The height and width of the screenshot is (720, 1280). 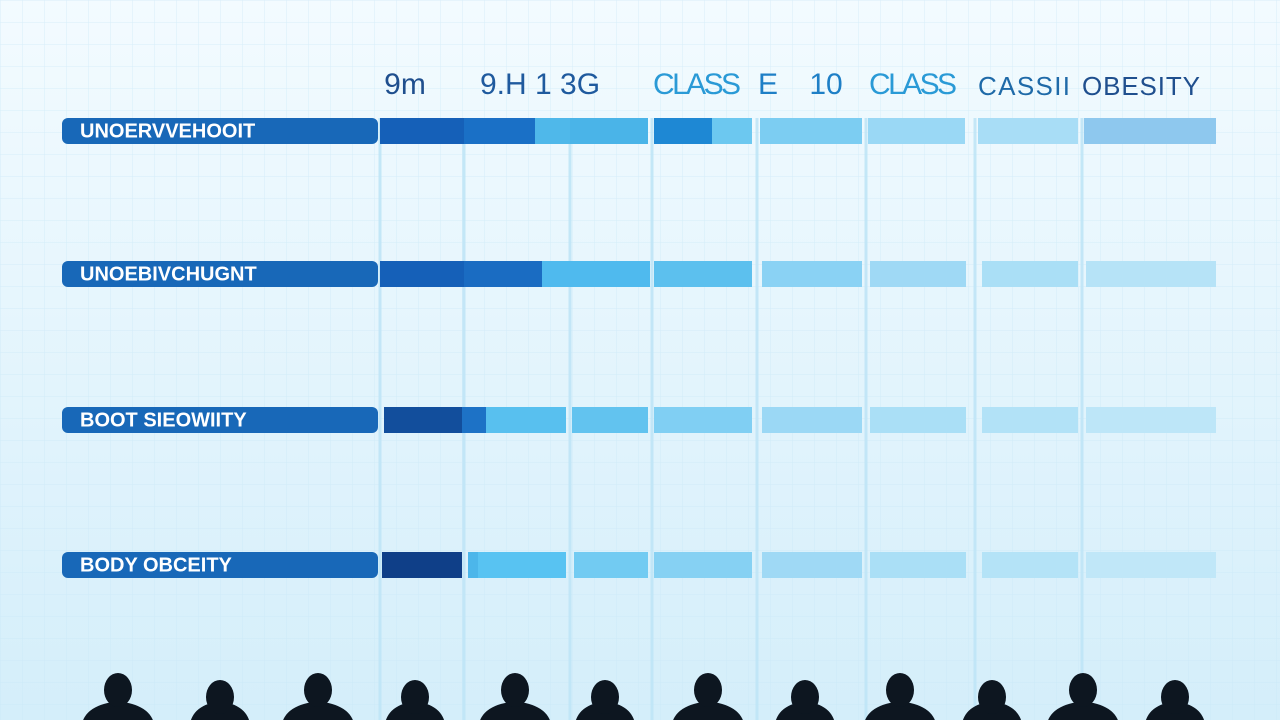 I want to click on row-label: UNOERVVEHOOIT, so click(x=167, y=131).